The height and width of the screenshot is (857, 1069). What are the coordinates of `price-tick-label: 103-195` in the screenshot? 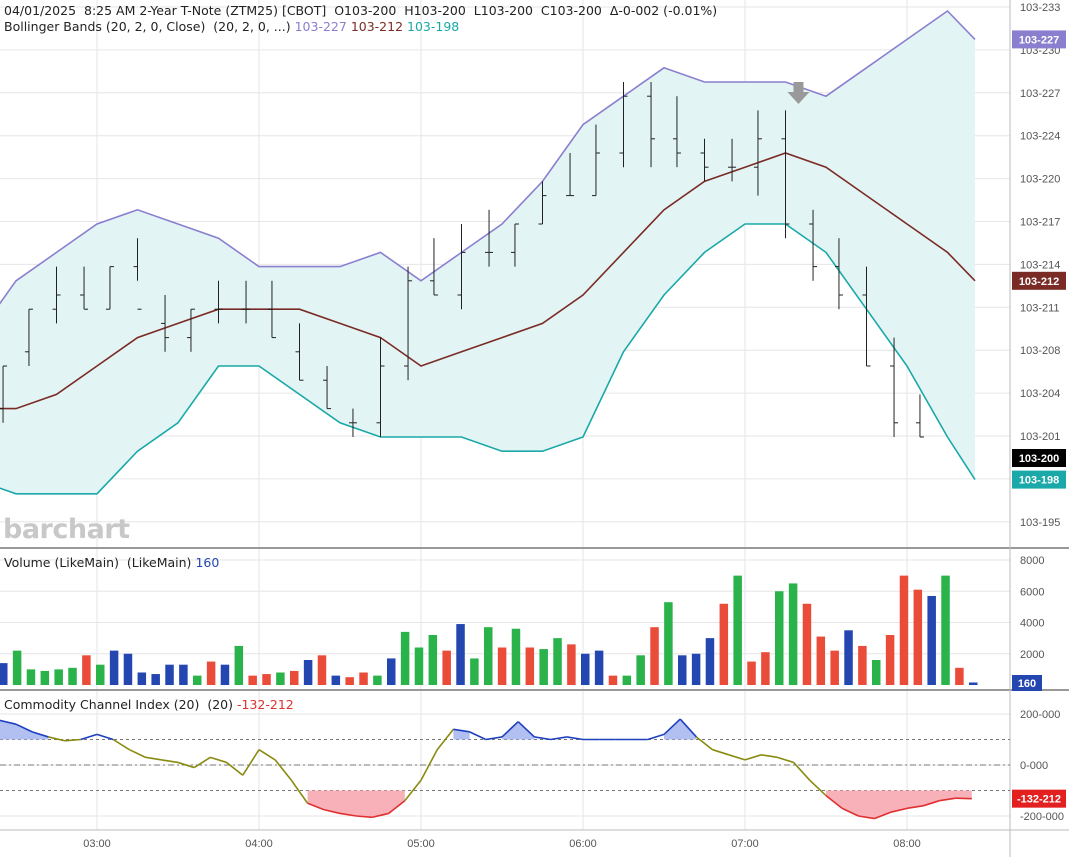 It's located at (1040, 523).